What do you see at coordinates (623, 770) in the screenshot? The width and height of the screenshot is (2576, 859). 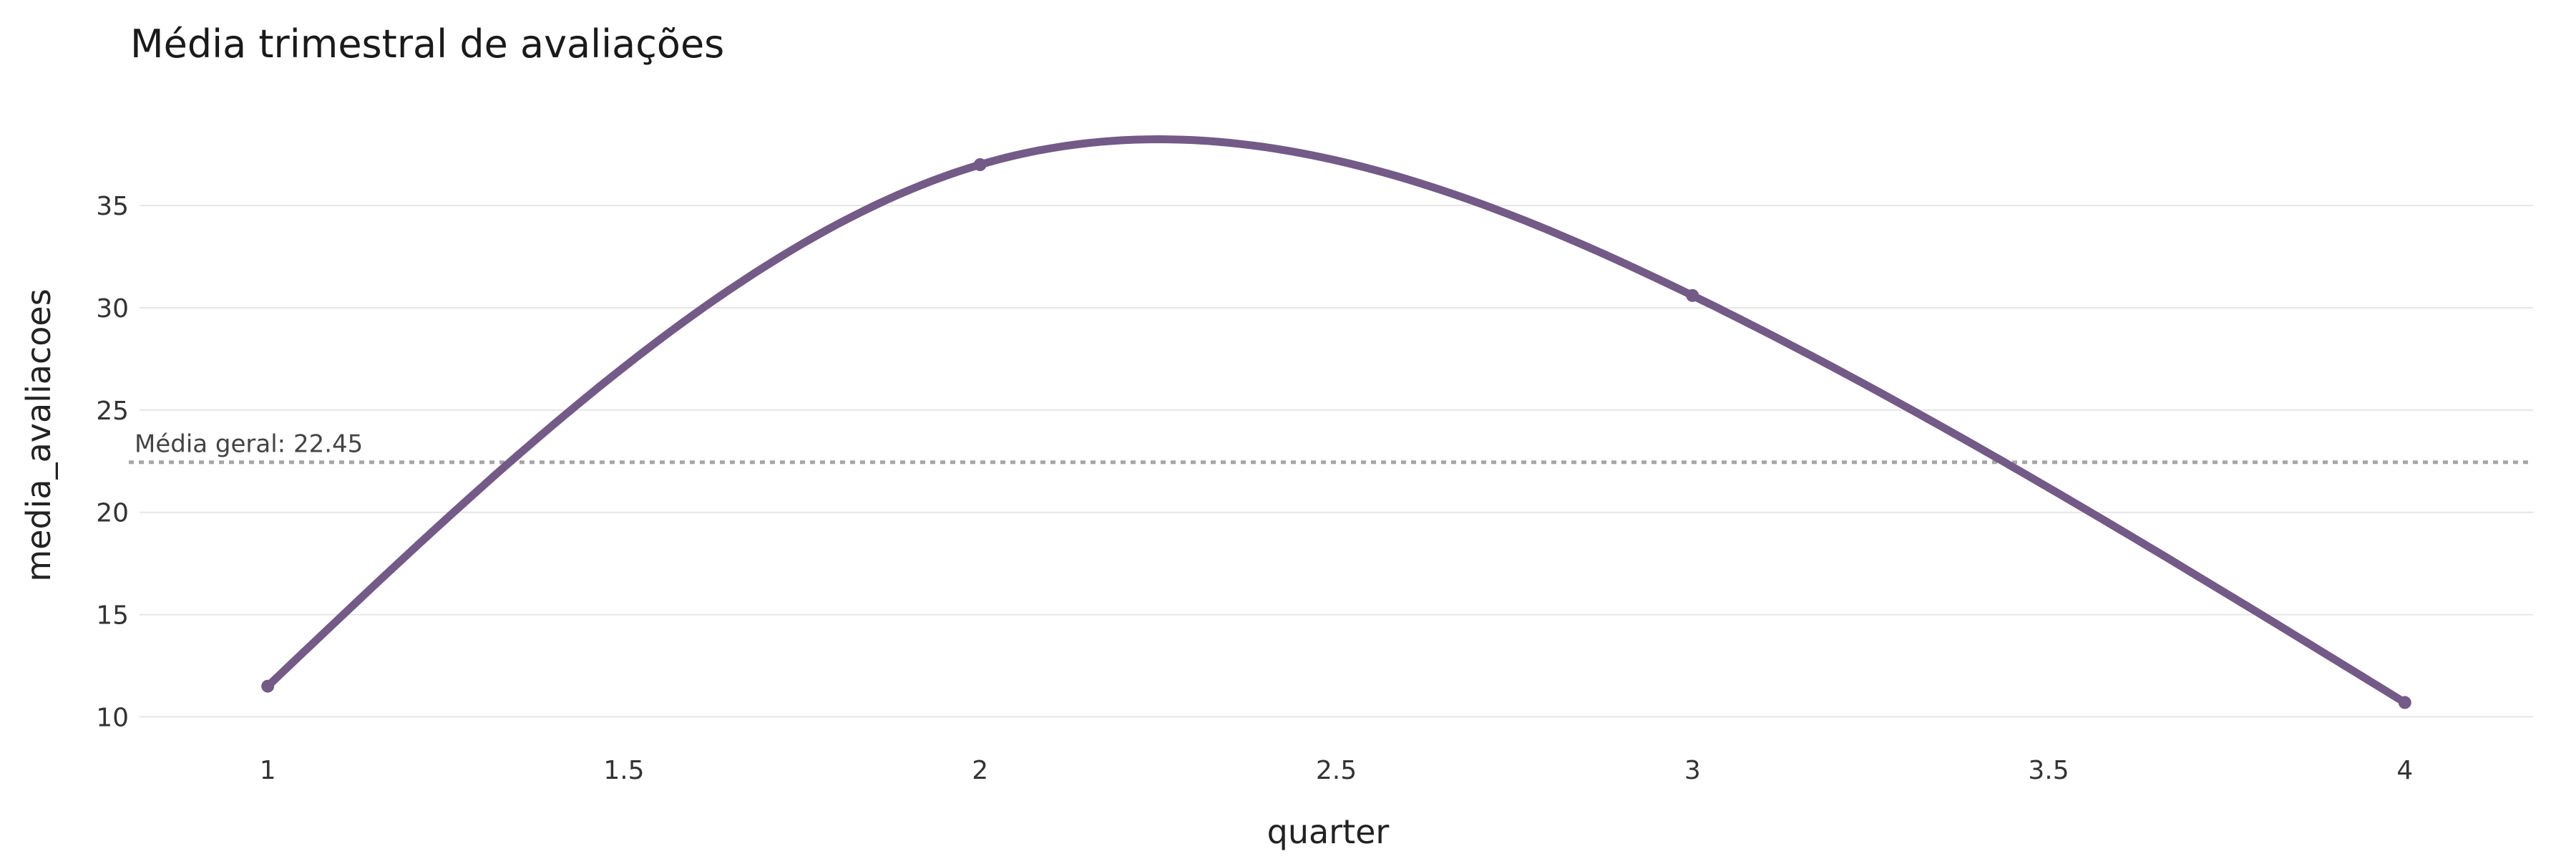 I see `x-tick-label: 1.5` at bounding box center [623, 770].